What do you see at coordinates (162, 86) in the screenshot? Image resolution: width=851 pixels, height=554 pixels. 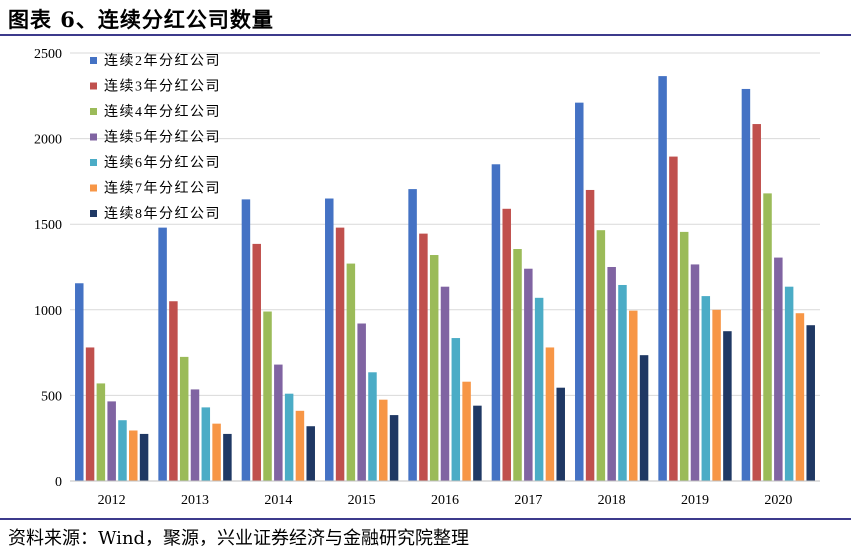 I see `legend-label: 连续3年分红公司` at bounding box center [162, 86].